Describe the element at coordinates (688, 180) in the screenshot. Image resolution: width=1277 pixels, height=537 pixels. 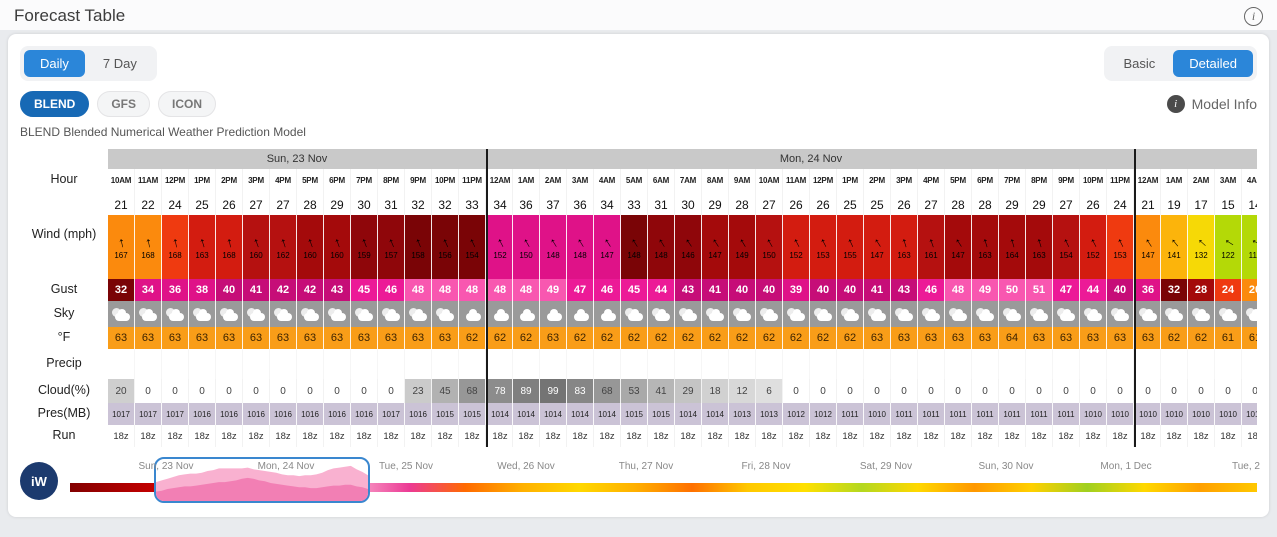
I see `hour-cell: 7AM` at that location.